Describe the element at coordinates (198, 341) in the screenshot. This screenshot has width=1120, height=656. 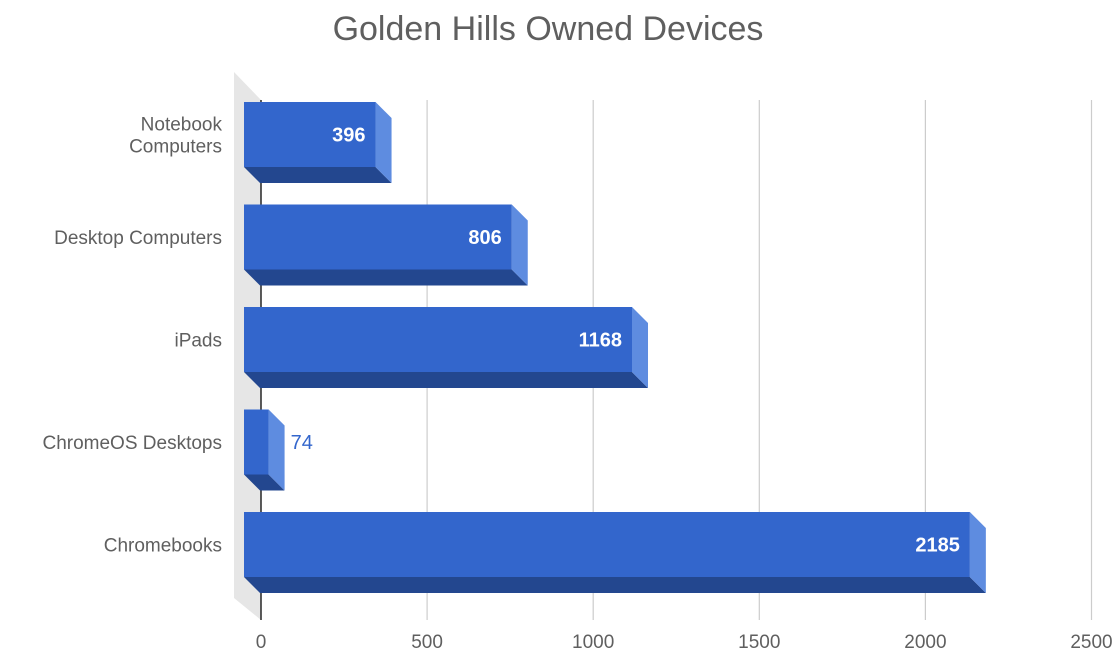
I see `y-category-label: iPads` at that location.